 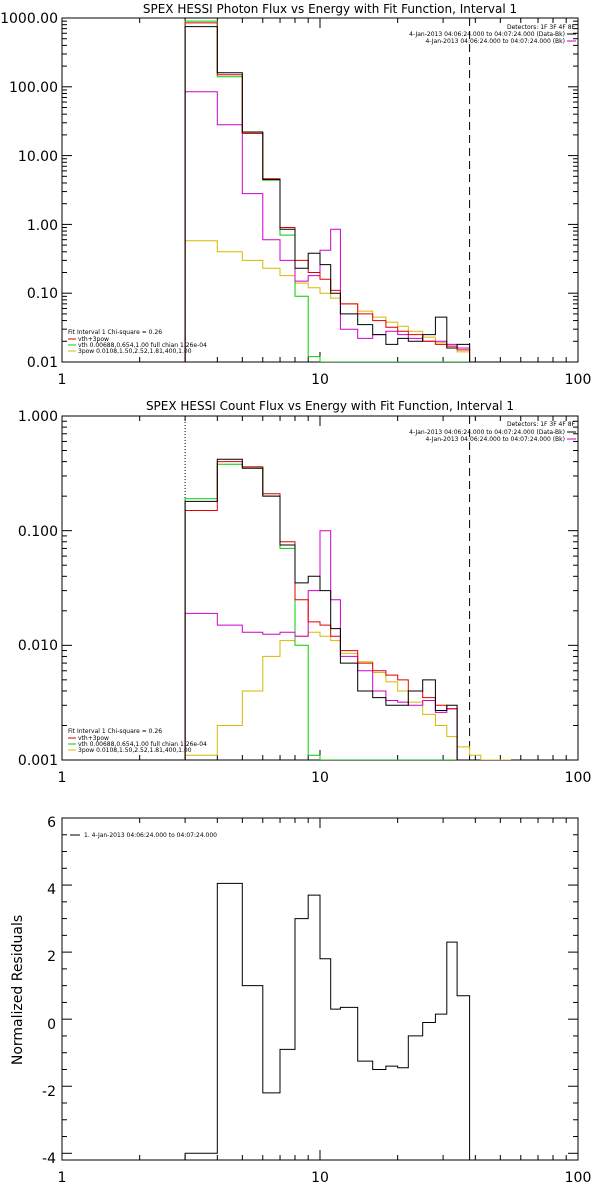 I want to click on y-tick-label: 0.01, so click(x=42, y=363).